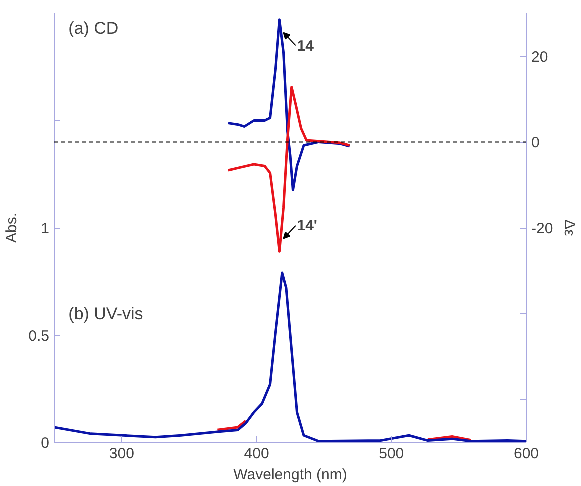 The image size is (581, 486). Describe the element at coordinates (307, 225) in the screenshot. I see `series-label: 14'` at that location.